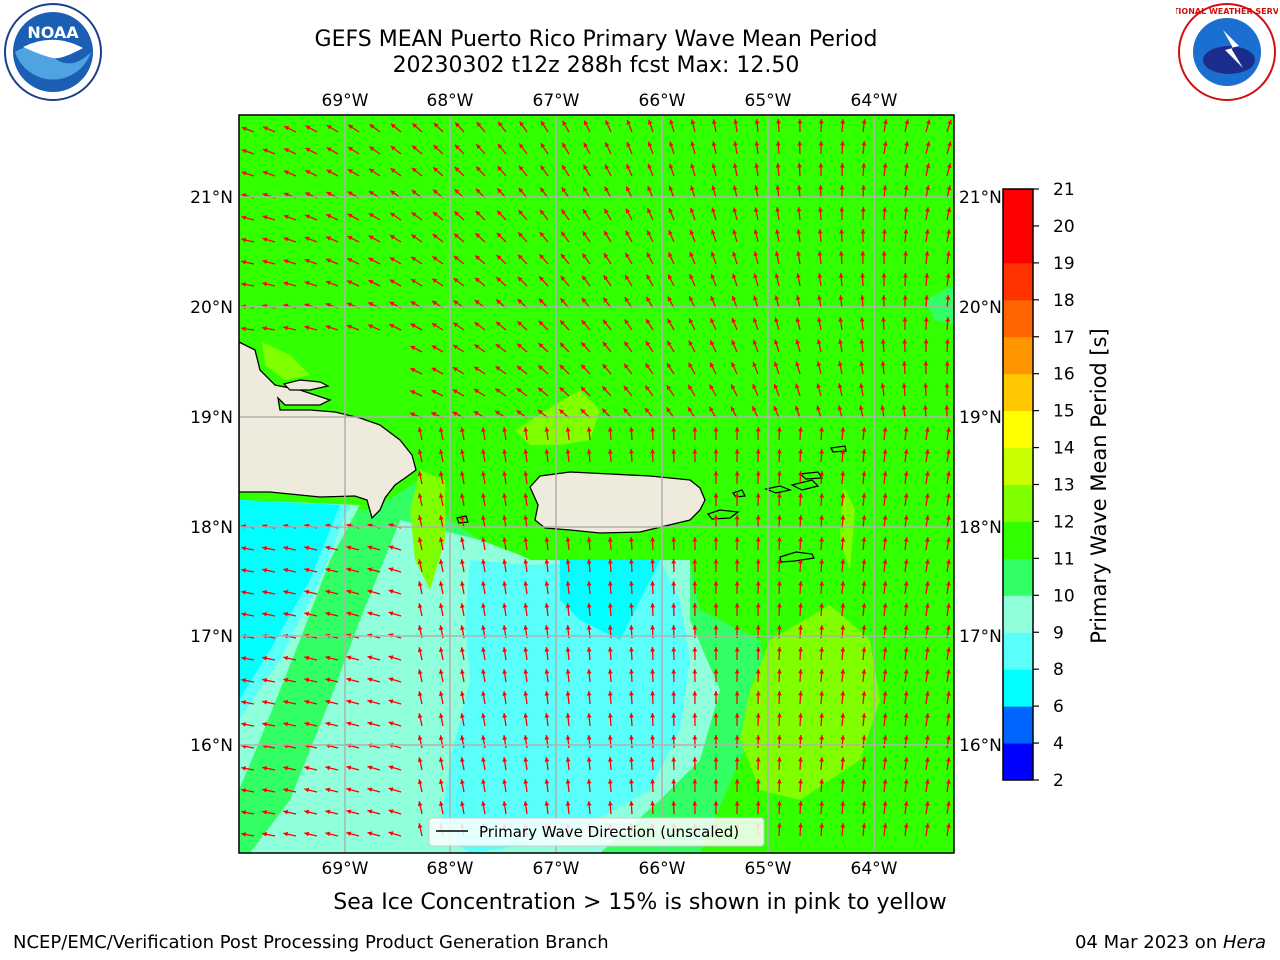 This screenshot has height=960, width=1280. I want to click on lon-label-top: 67°W, so click(556, 101).